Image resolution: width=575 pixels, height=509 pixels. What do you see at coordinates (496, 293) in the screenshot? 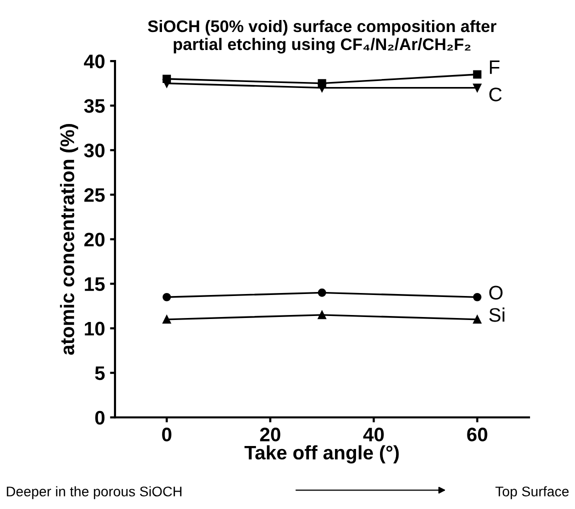
I see `series-label: O` at bounding box center [496, 293].